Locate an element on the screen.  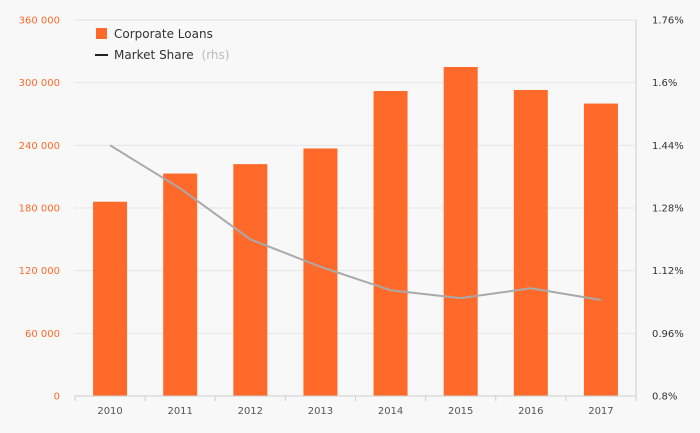
right-axis: 0.8% 0.96% 1.12% 1.28% 1.44% 1.6% 1.76% is located at coordinates (659, 209).